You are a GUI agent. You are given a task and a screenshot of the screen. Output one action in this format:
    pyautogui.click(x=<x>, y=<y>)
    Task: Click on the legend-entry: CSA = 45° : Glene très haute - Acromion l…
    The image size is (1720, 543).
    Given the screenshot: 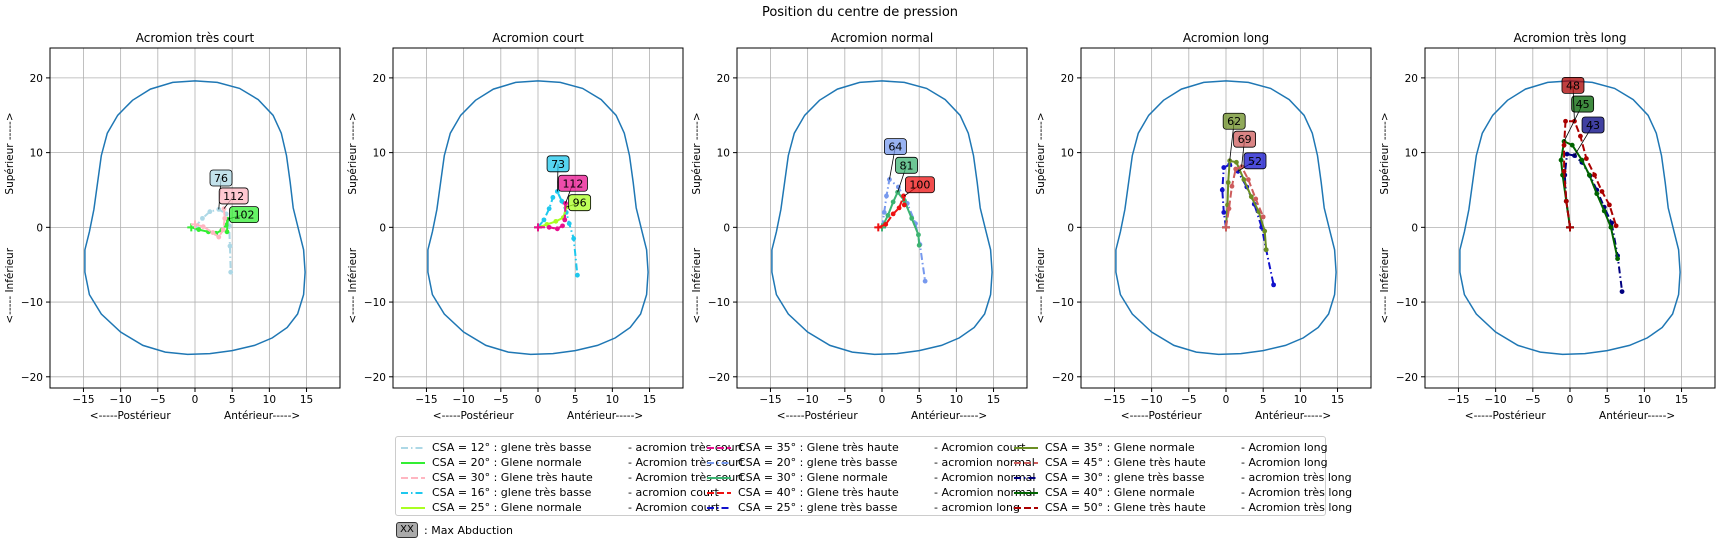 What is the action you would take?
    pyautogui.click(x=1182, y=462)
    